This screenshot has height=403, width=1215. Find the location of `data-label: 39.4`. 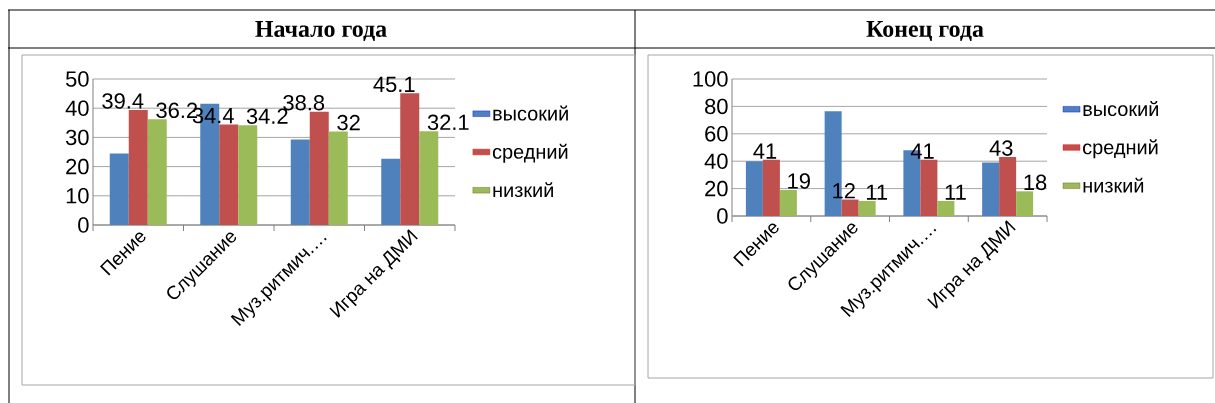

data-label: 39.4 is located at coordinates (123, 101).